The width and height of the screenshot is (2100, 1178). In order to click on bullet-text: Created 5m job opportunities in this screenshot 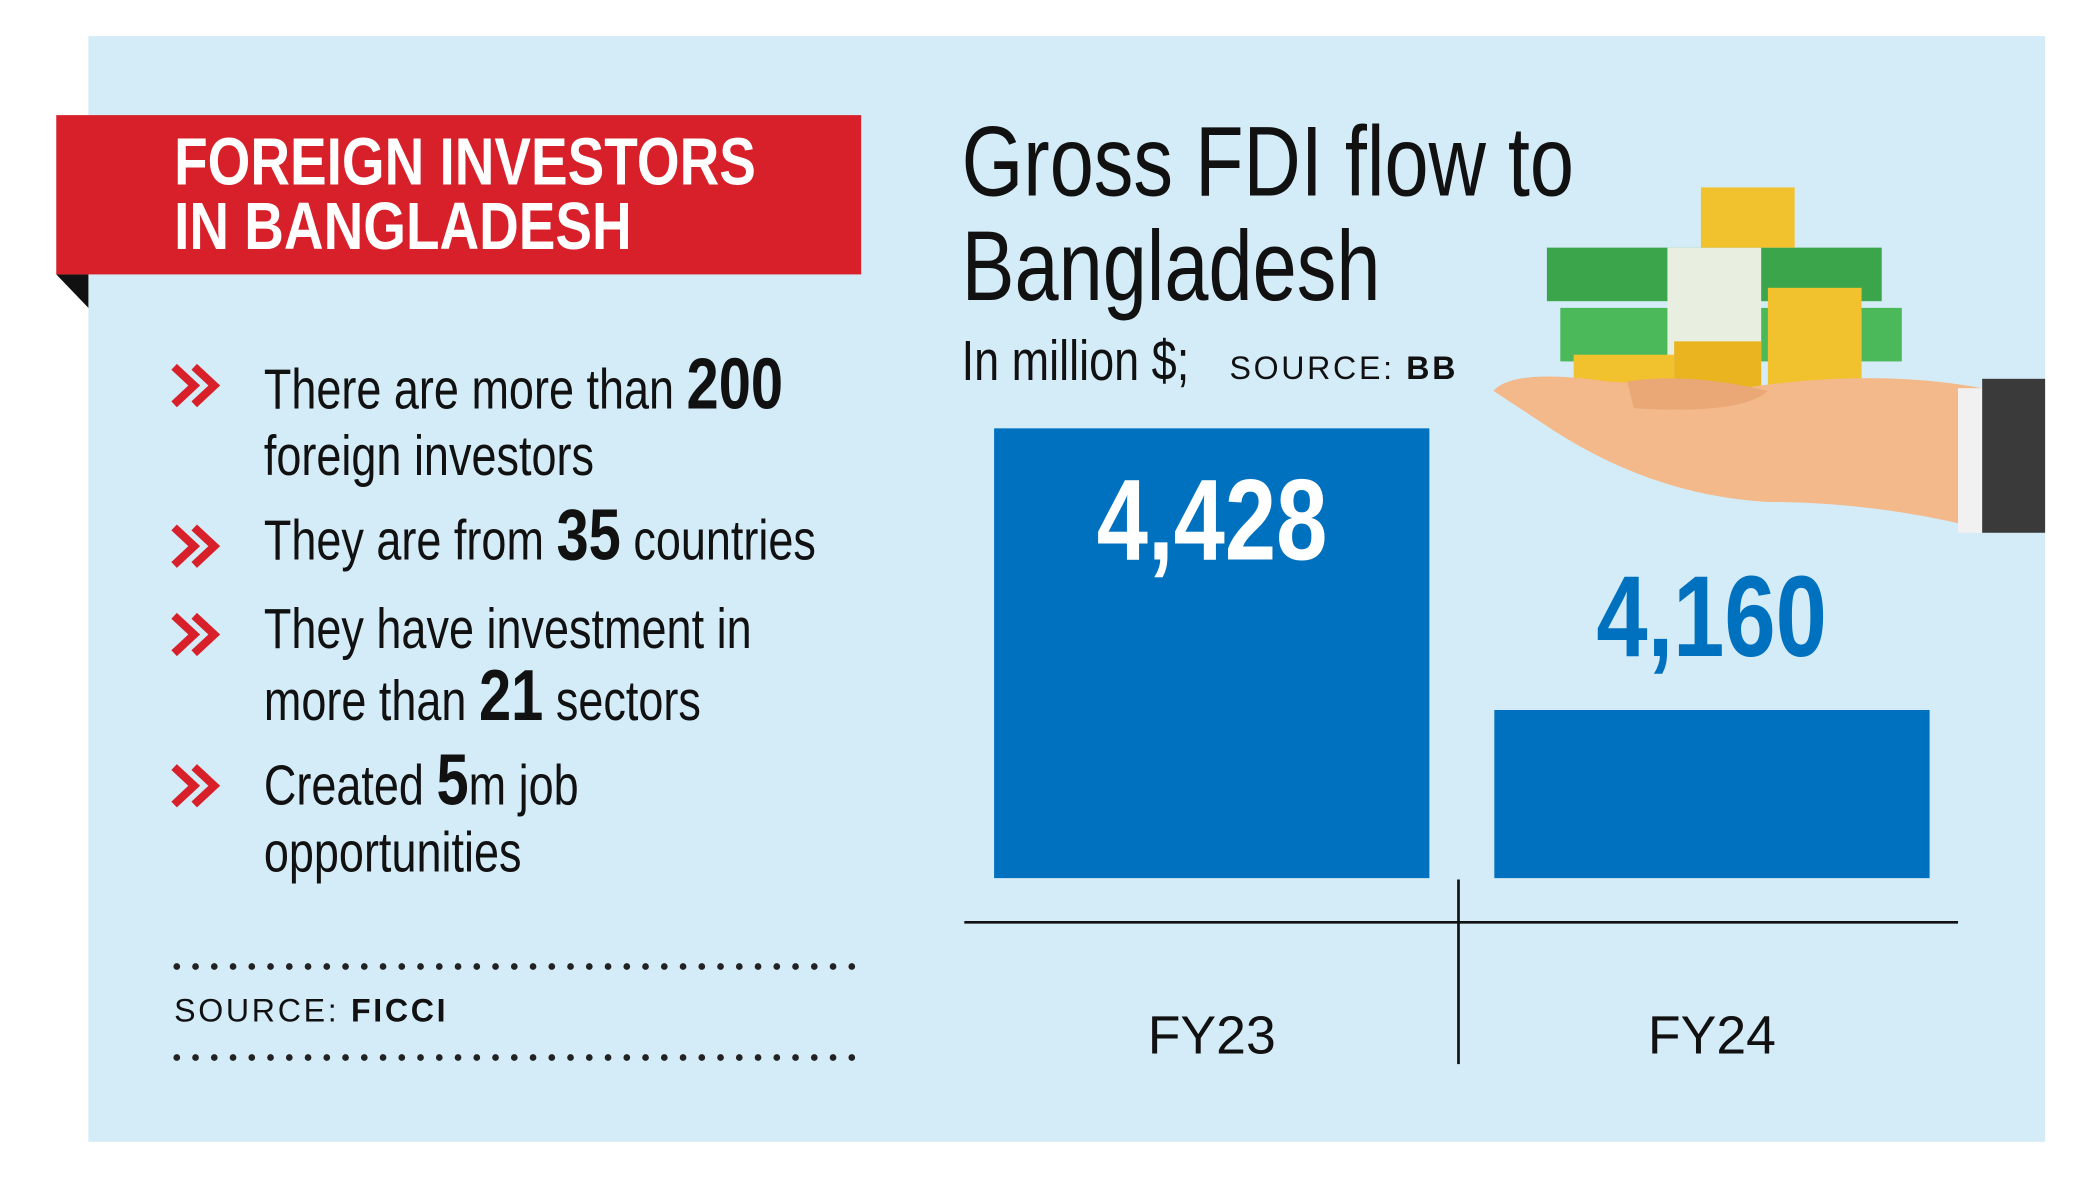, I will do `click(421, 815)`.